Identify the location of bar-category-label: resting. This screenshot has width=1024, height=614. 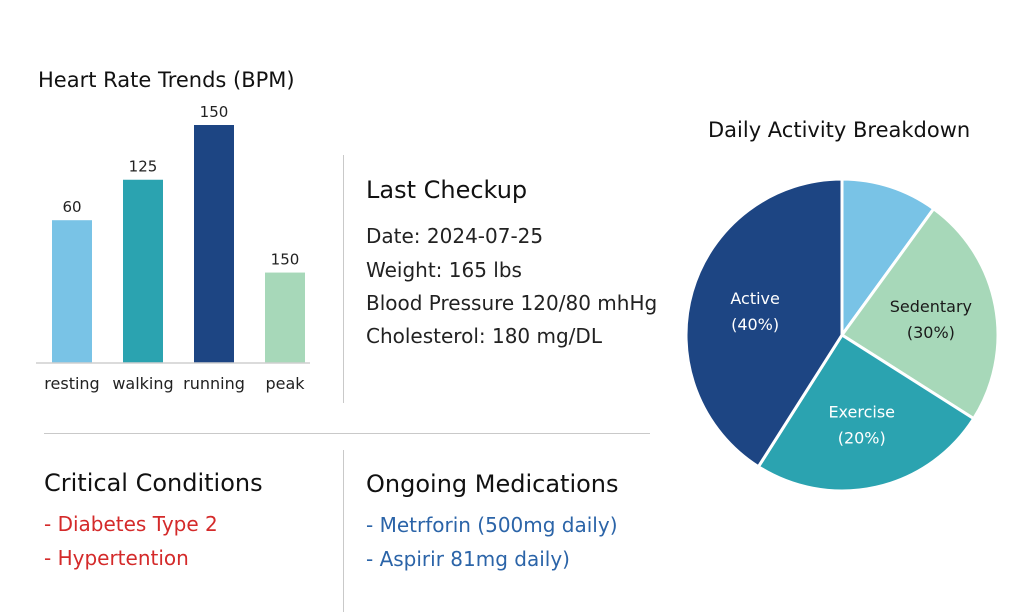
(71, 383).